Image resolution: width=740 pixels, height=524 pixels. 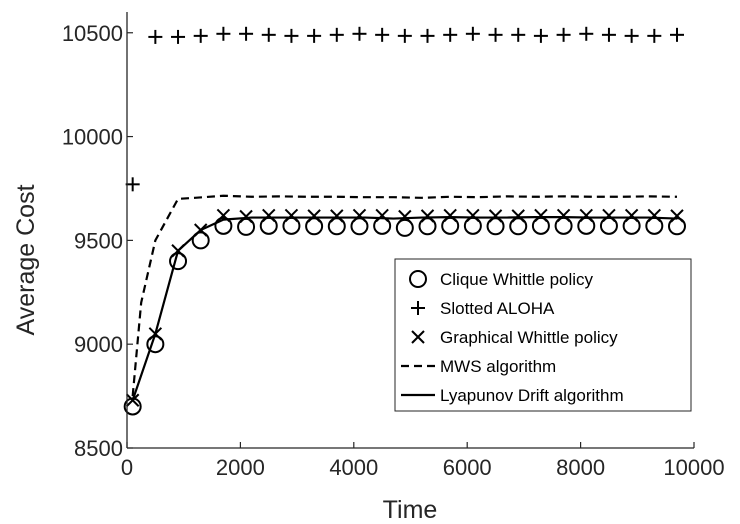 What do you see at coordinates (26, 259) in the screenshot?
I see `y-axis-label: Average Cost` at bounding box center [26, 259].